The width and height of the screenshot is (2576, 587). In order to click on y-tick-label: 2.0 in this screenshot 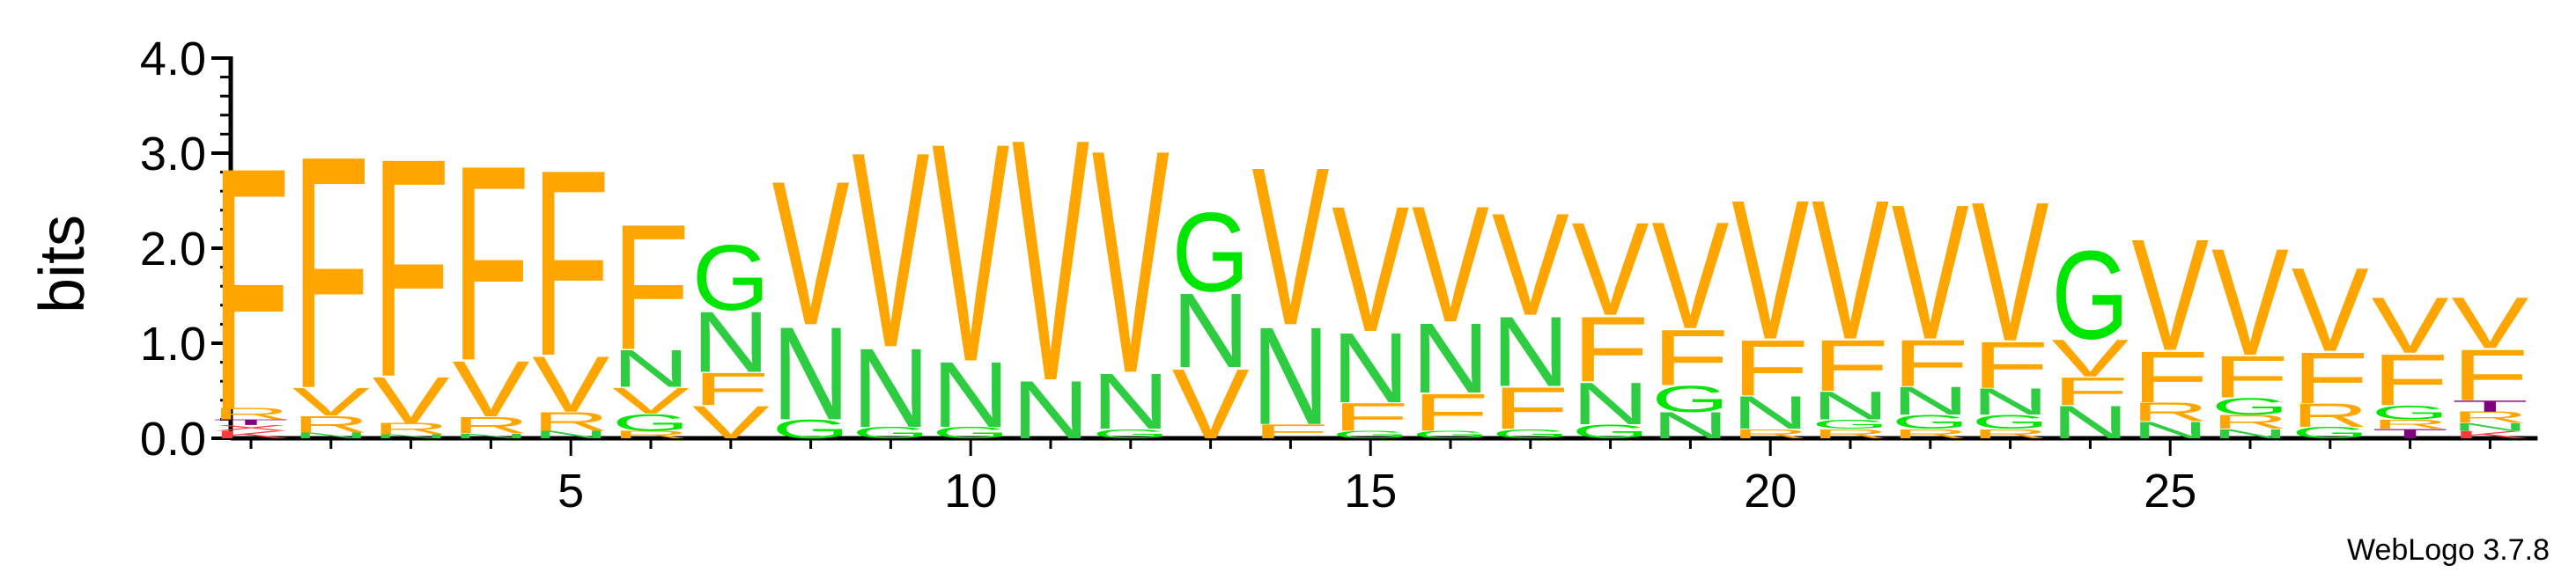, I will do `click(173, 249)`.